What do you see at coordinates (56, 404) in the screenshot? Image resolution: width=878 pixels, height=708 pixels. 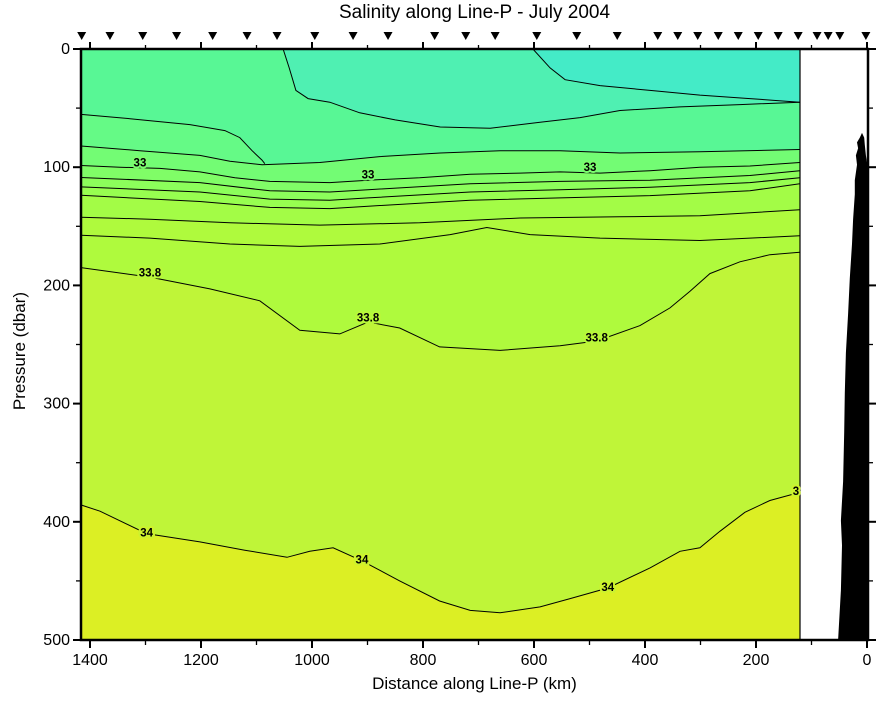 I see `y-tick-label: 300` at bounding box center [56, 404].